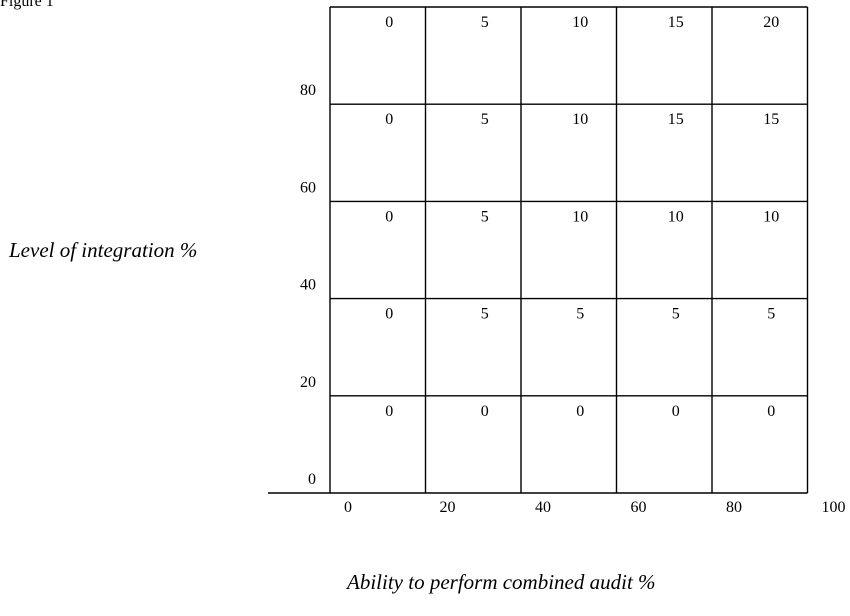  I want to click on y-tick-label: 20, so click(308, 382).